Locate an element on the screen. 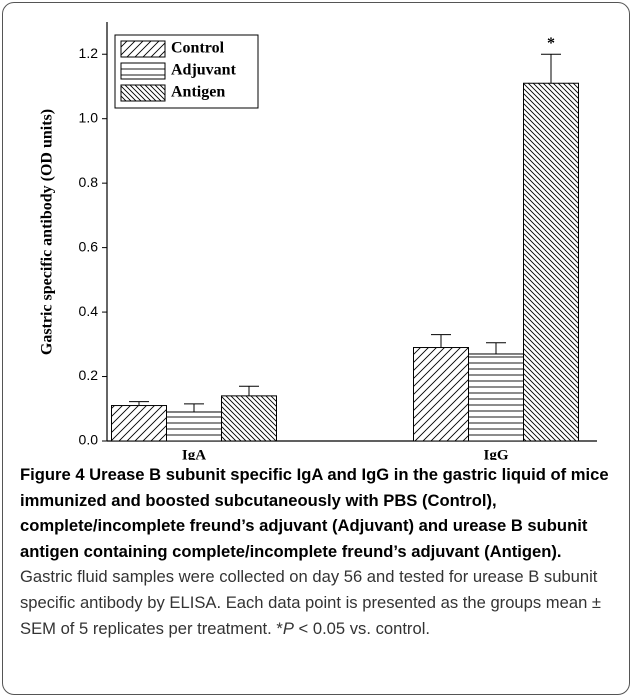 The image size is (633, 698). y-tick-label: 0.2 is located at coordinates (89, 375).